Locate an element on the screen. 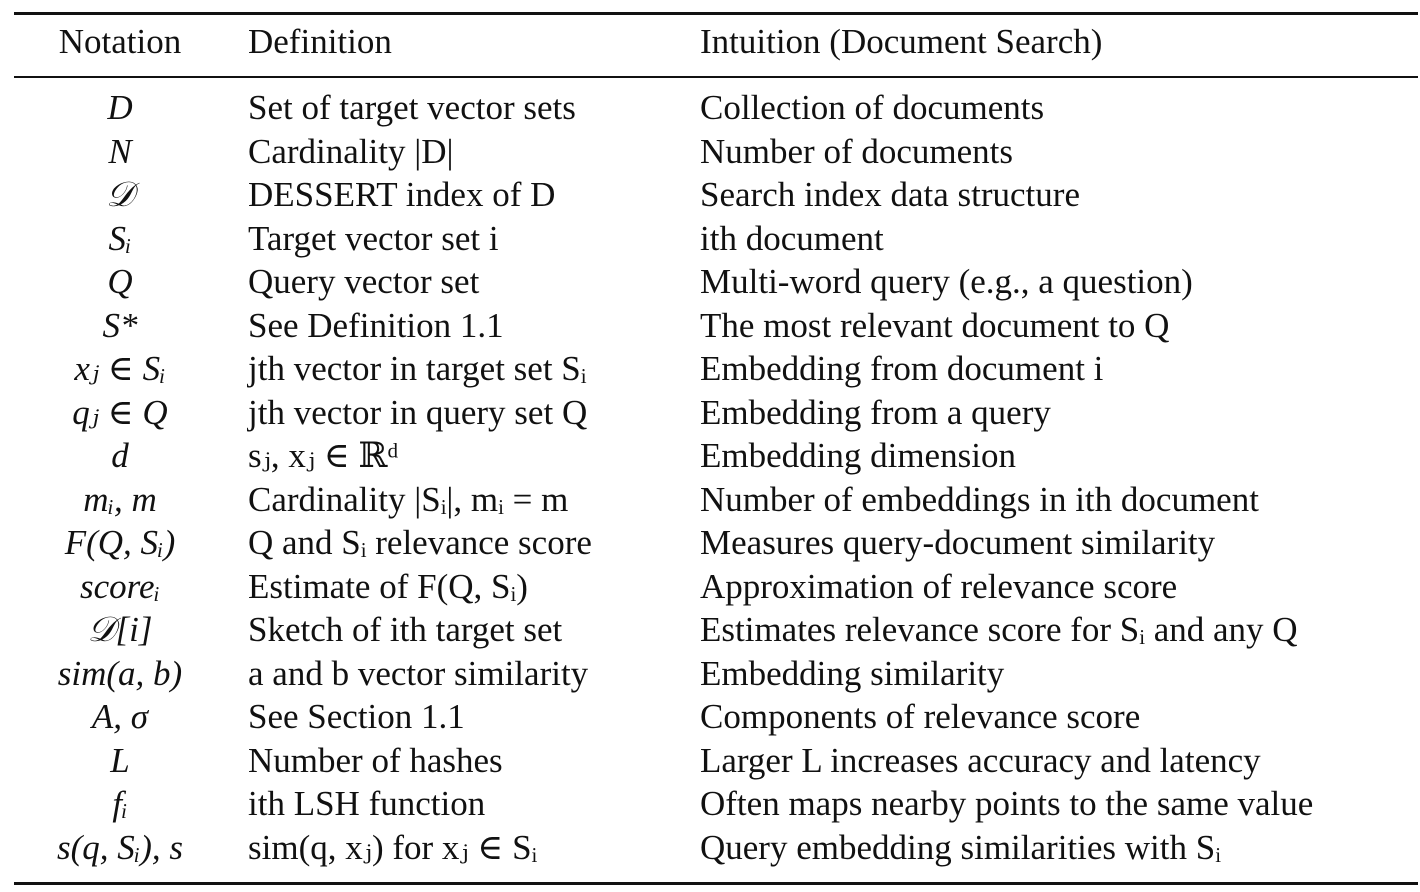 The image size is (1420, 892). intuition-cell: Measures query-document similarity is located at coordinates (958, 542).